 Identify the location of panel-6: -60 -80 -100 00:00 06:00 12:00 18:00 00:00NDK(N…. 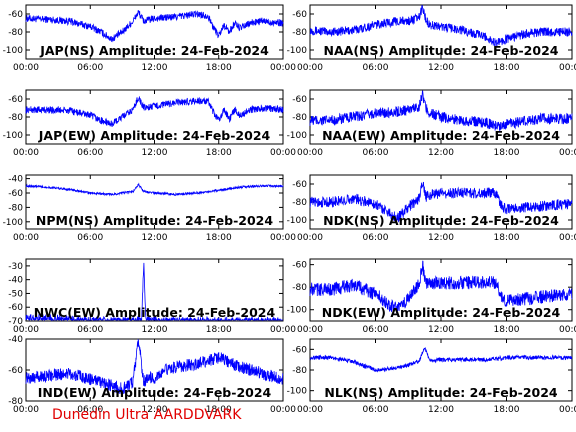
(431, 208).